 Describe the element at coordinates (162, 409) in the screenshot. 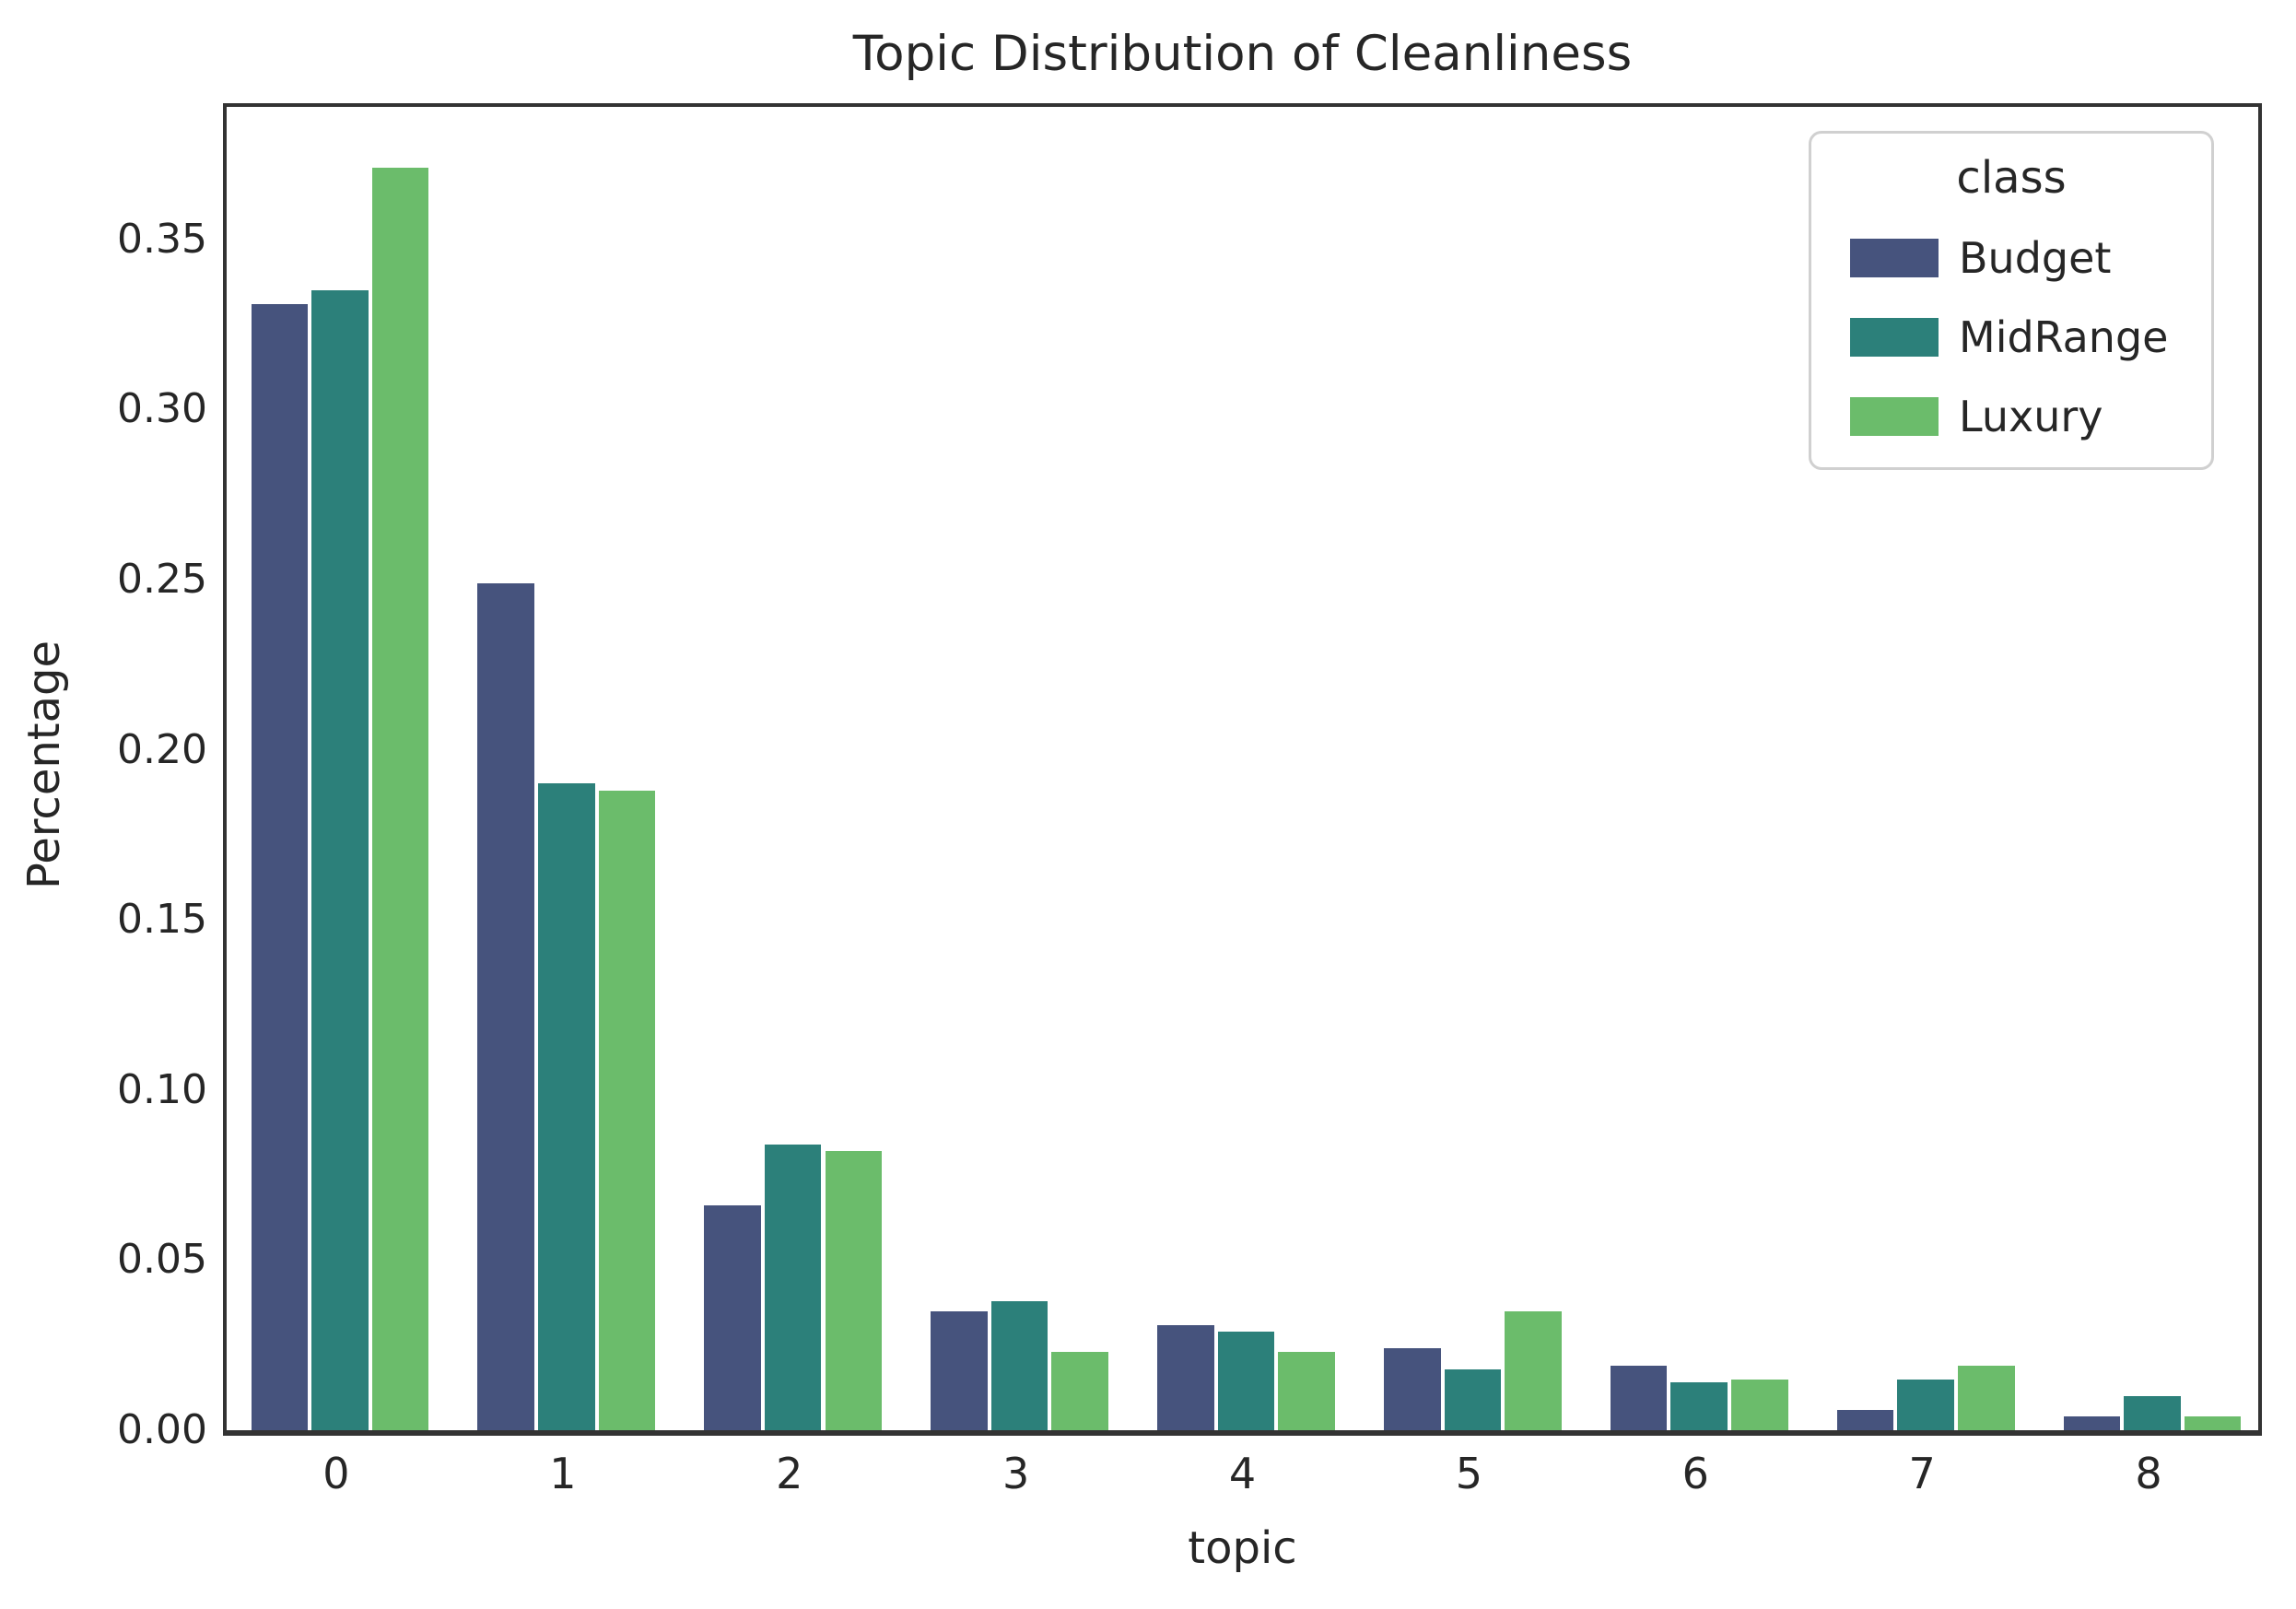

I see `y-tick-label: 0.30` at that location.